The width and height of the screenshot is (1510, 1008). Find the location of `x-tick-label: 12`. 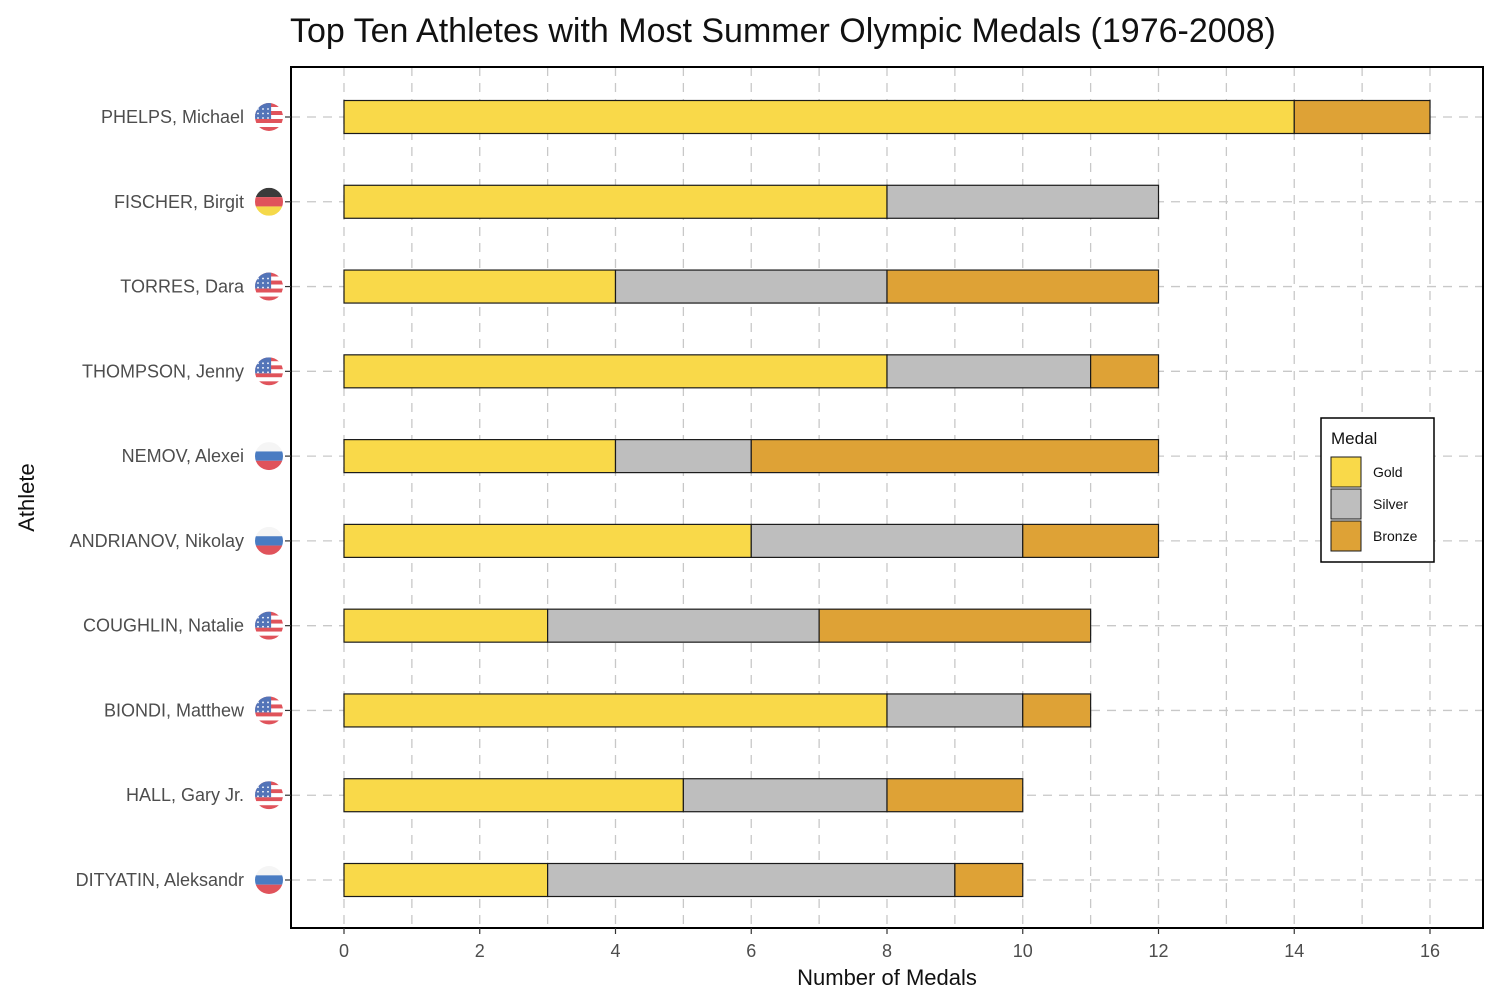

x-tick-label: 12 is located at coordinates (1158, 951).